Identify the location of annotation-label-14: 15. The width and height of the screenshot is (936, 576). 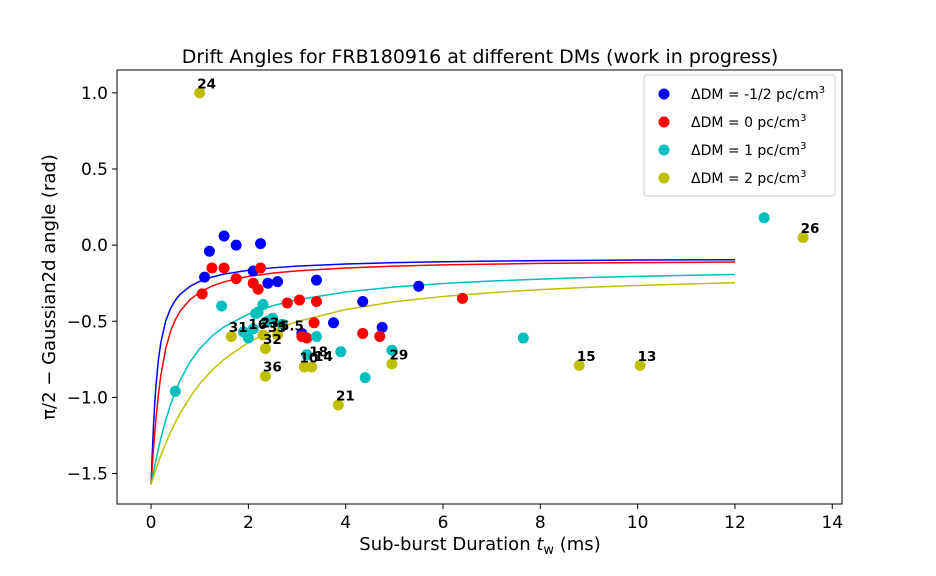
(586, 357).